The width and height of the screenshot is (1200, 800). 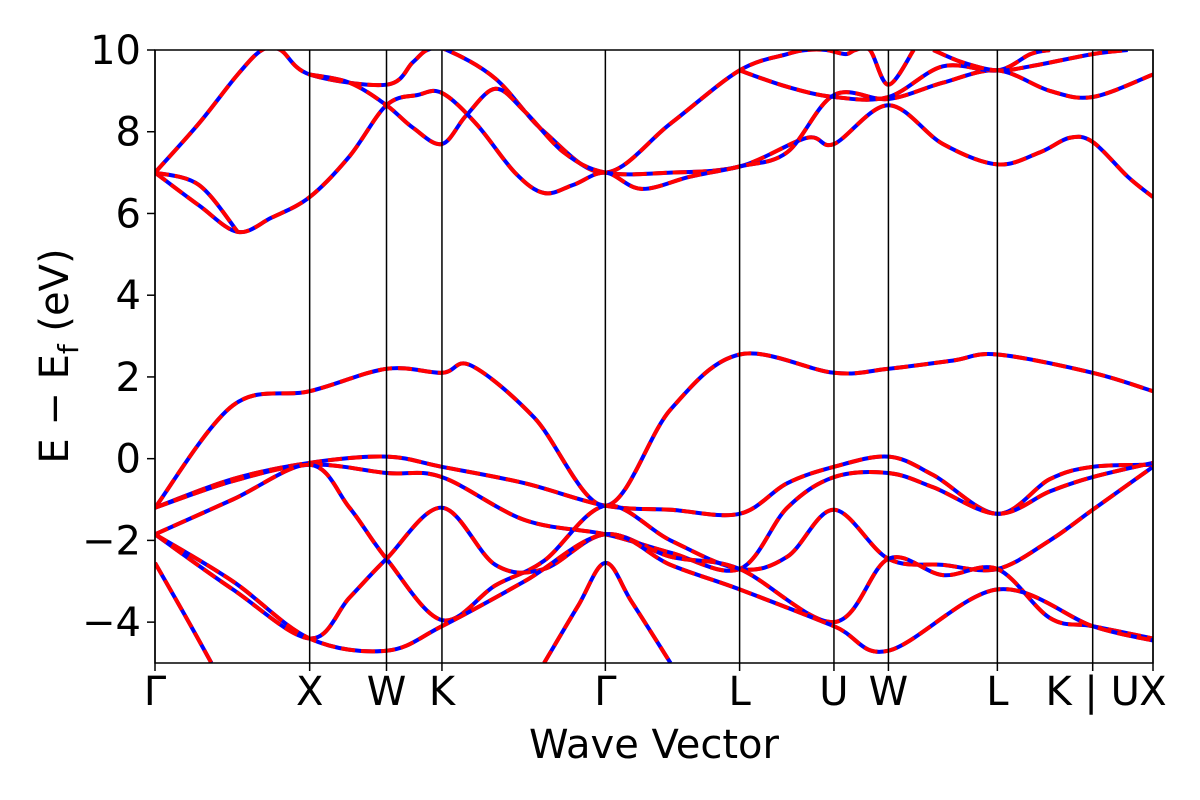 I want to click on band-12-blue, so click(x=894, y=76).